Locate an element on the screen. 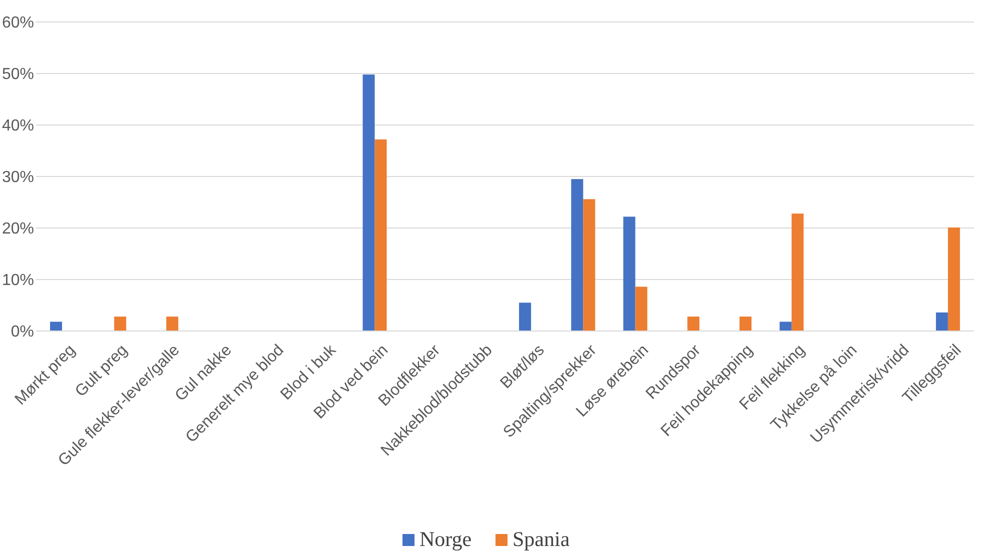 This screenshot has height=558, width=982. y-tick-label: 20% is located at coordinates (18, 229).